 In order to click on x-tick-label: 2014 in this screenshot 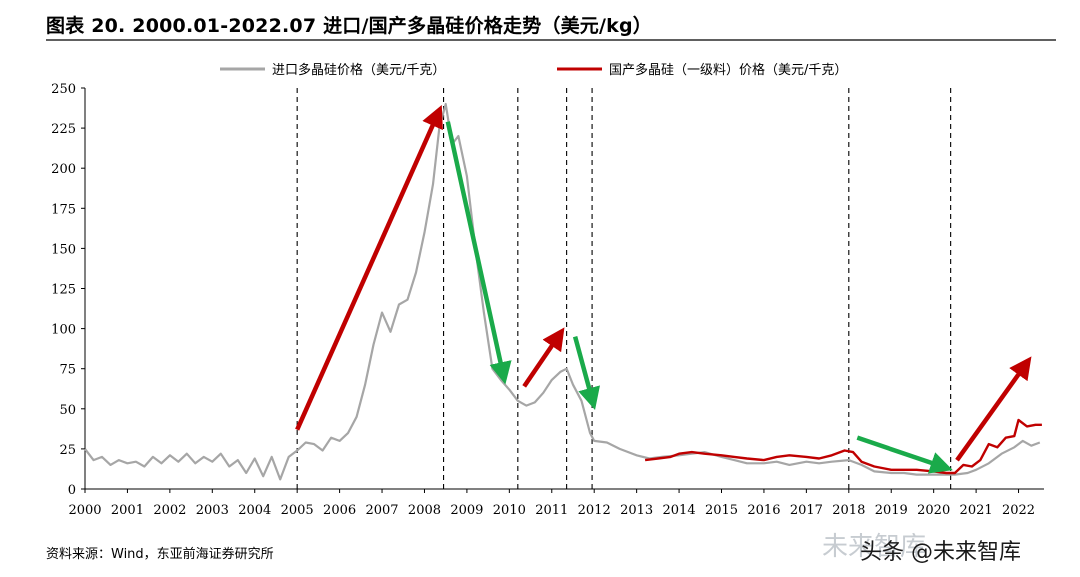, I will do `click(679, 510)`.